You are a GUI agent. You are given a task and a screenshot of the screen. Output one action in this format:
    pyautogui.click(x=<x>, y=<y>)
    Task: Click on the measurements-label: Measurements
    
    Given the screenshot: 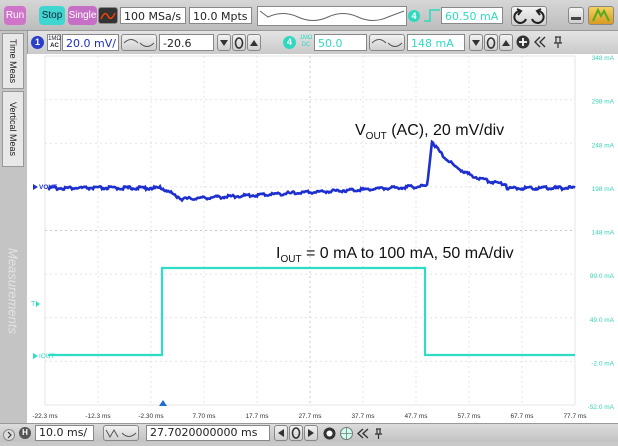 What is the action you would take?
    pyautogui.click(x=13, y=291)
    